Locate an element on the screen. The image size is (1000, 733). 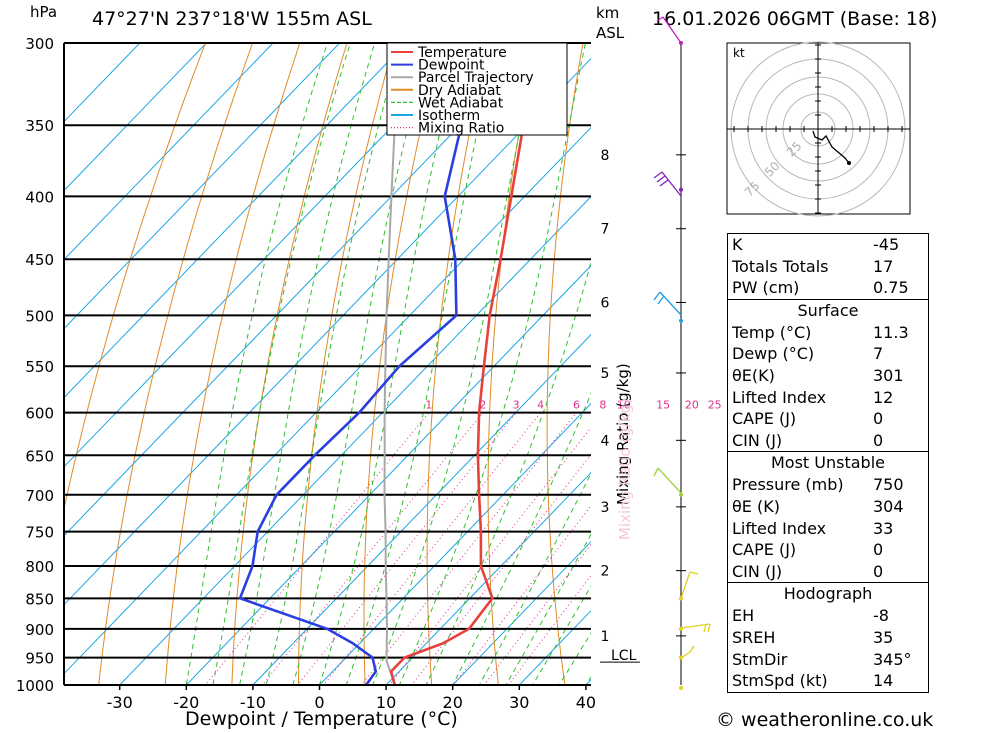
surface-li-label: Lifted Index is located at coordinates (779, 397).